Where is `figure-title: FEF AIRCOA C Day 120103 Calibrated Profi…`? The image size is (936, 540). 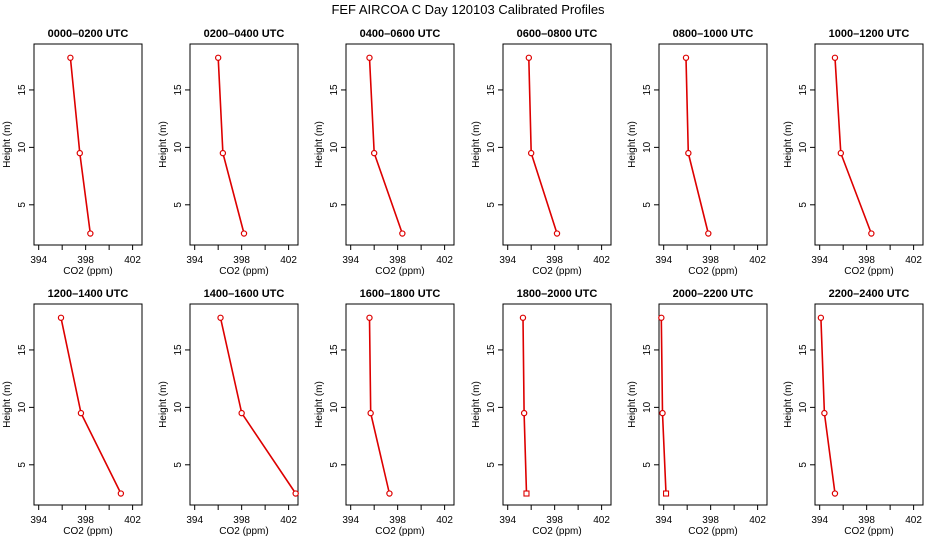
figure-title: FEF AIRCOA C Day 120103 Calibrated Profi… is located at coordinates (468, 9).